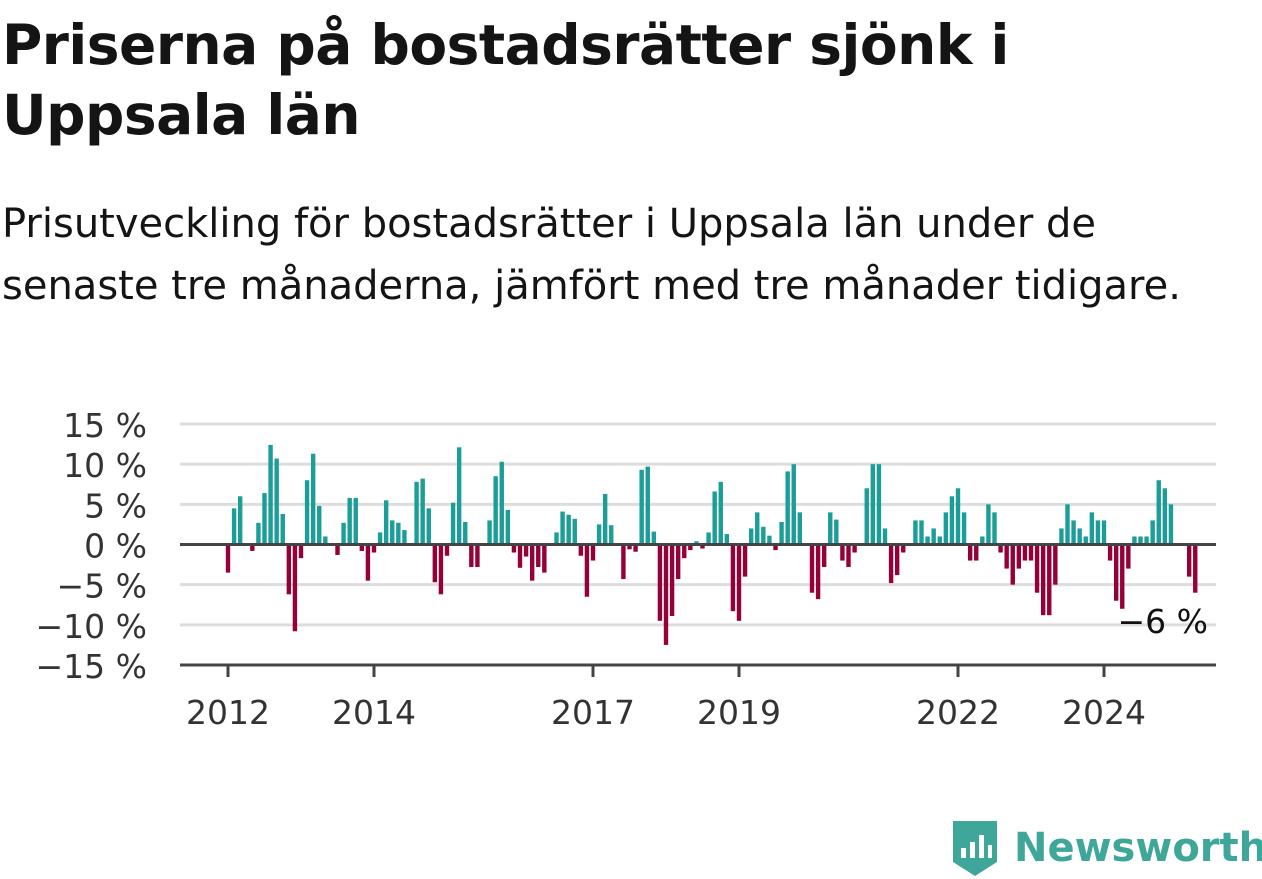 The width and height of the screenshot is (1262, 879). Describe the element at coordinates (105, 465) in the screenshot. I see `y-tick-label: 10 %` at that location.